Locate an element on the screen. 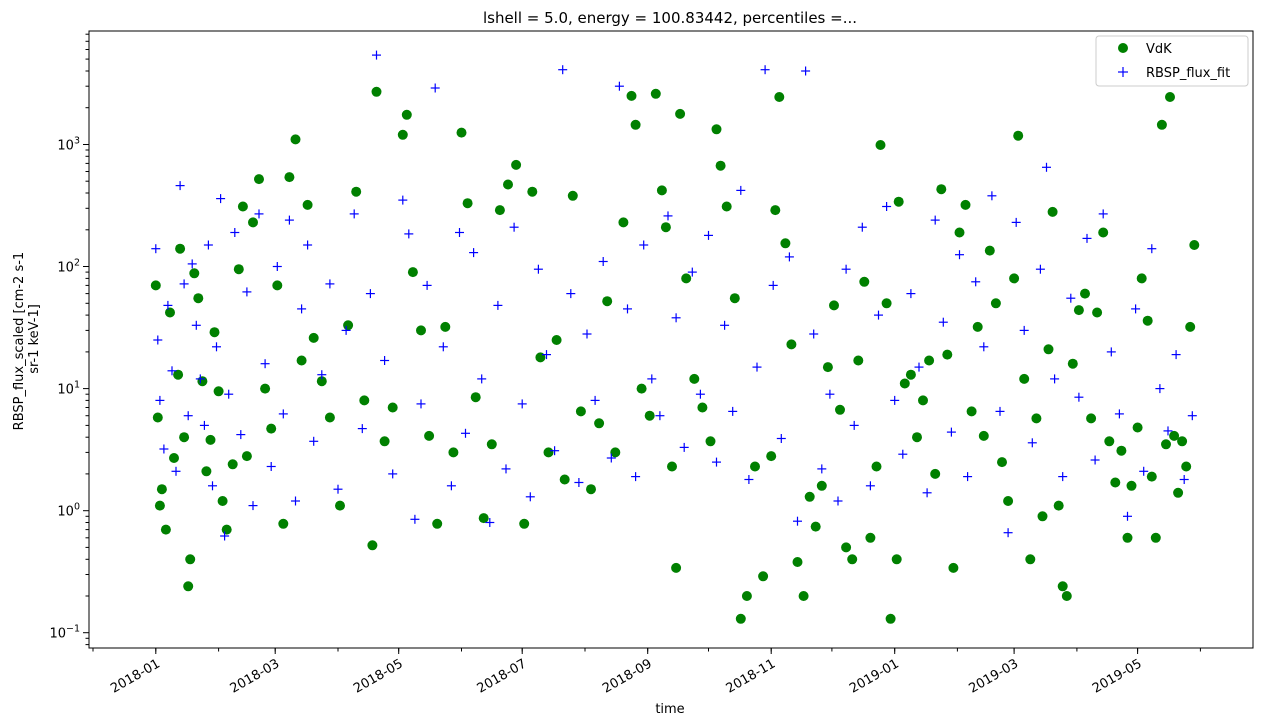 This screenshot has width=1261, height=726. legend: VdK RBSP_flux_fit is located at coordinates (1172, 61).